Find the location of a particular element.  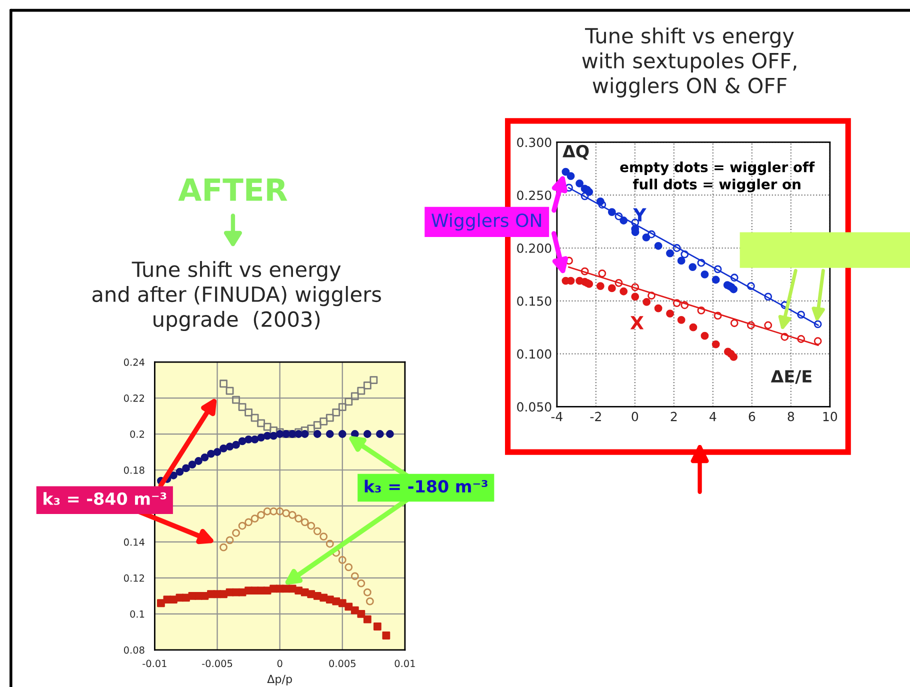

y-axis-title: ΔQ is located at coordinates (575, 152).